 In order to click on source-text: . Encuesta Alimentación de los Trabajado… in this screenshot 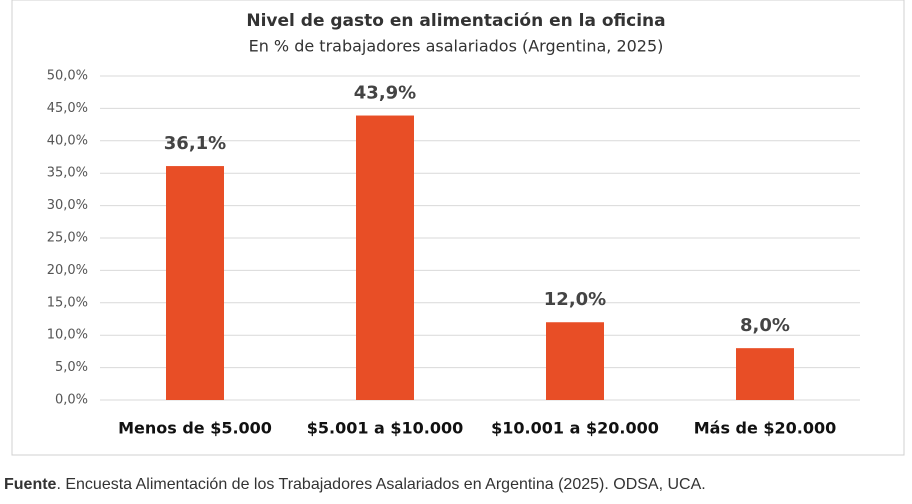, I will do `click(380, 484)`.